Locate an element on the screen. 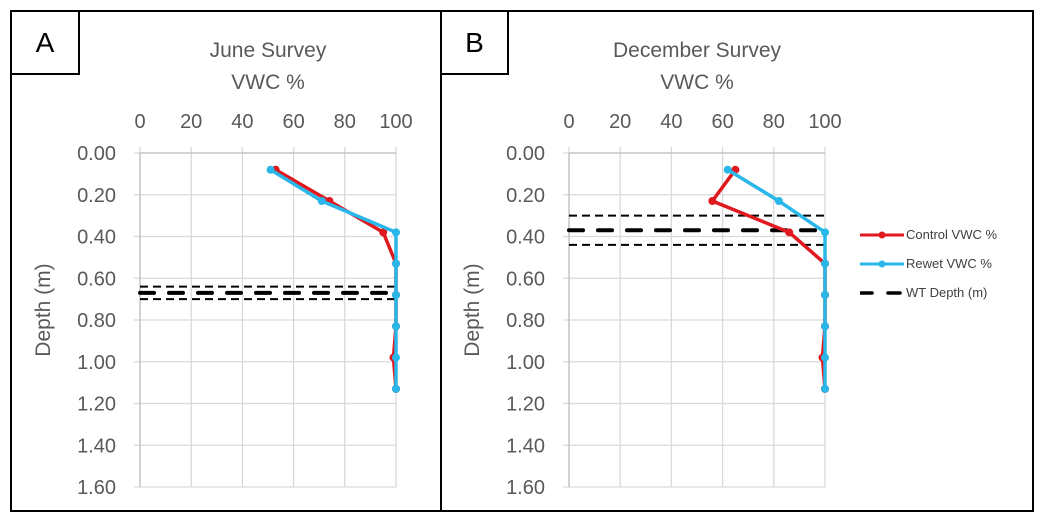 The width and height of the screenshot is (1046, 523). chart-b-y-tick-label: 0.80 is located at coordinates (525, 321).